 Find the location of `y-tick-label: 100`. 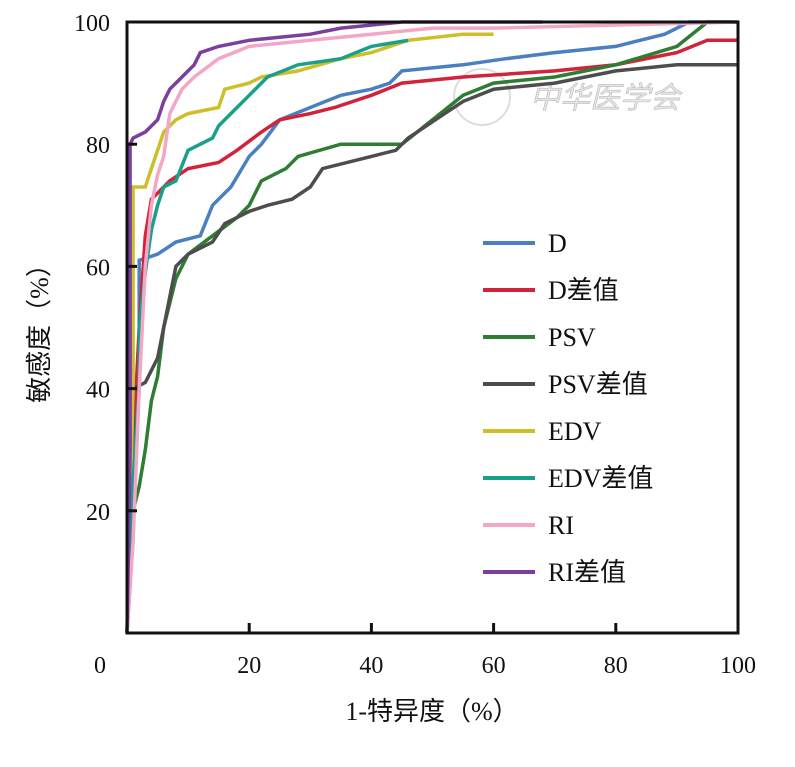

y-tick-label: 100 is located at coordinates (92, 24).